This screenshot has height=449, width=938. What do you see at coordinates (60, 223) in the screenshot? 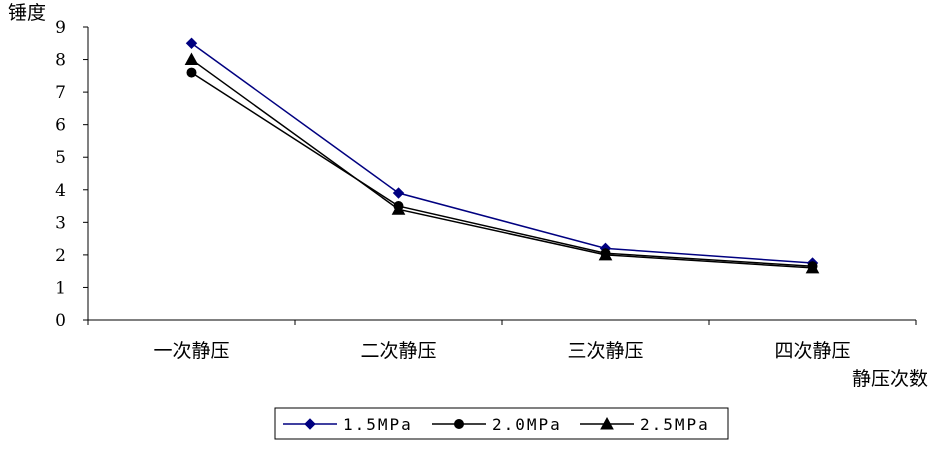
I see `y-tick-label: 3` at bounding box center [60, 223].